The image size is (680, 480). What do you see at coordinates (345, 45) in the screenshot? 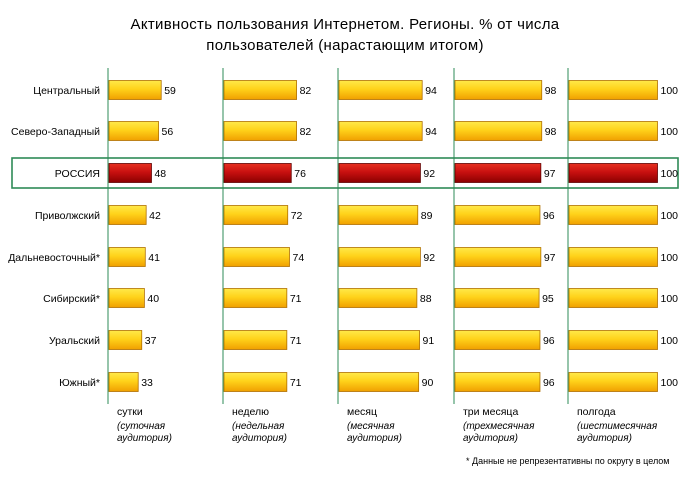
I see `chart-title-line-2: пользователей (нарастающим итогом)` at bounding box center [345, 45].